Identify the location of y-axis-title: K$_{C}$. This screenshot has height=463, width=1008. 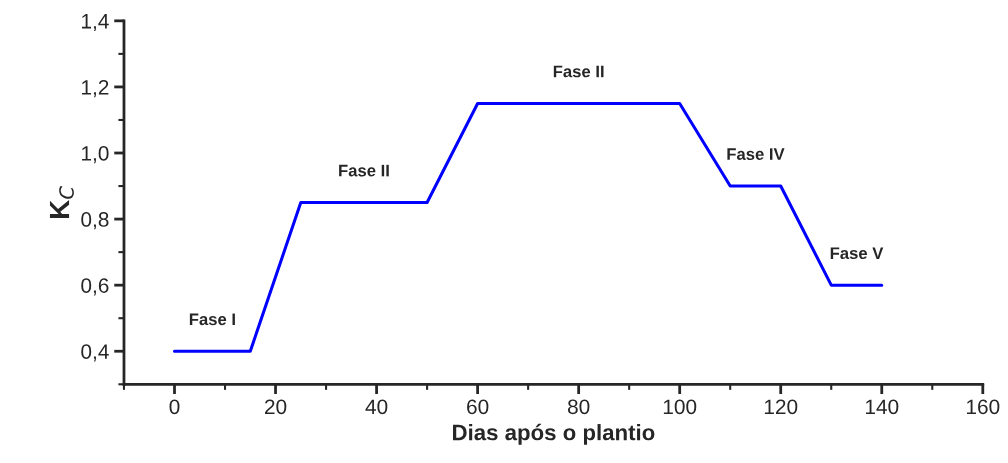
(61, 202).